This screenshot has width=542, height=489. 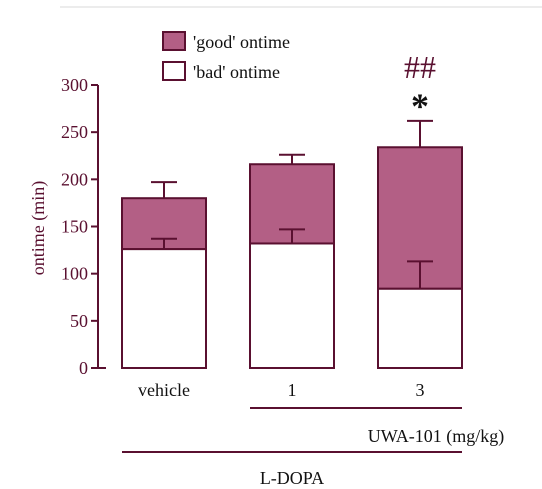 What do you see at coordinates (74, 179) in the screenshot?
I see `y-tick-label: 200` at bounding box center [74, 179].